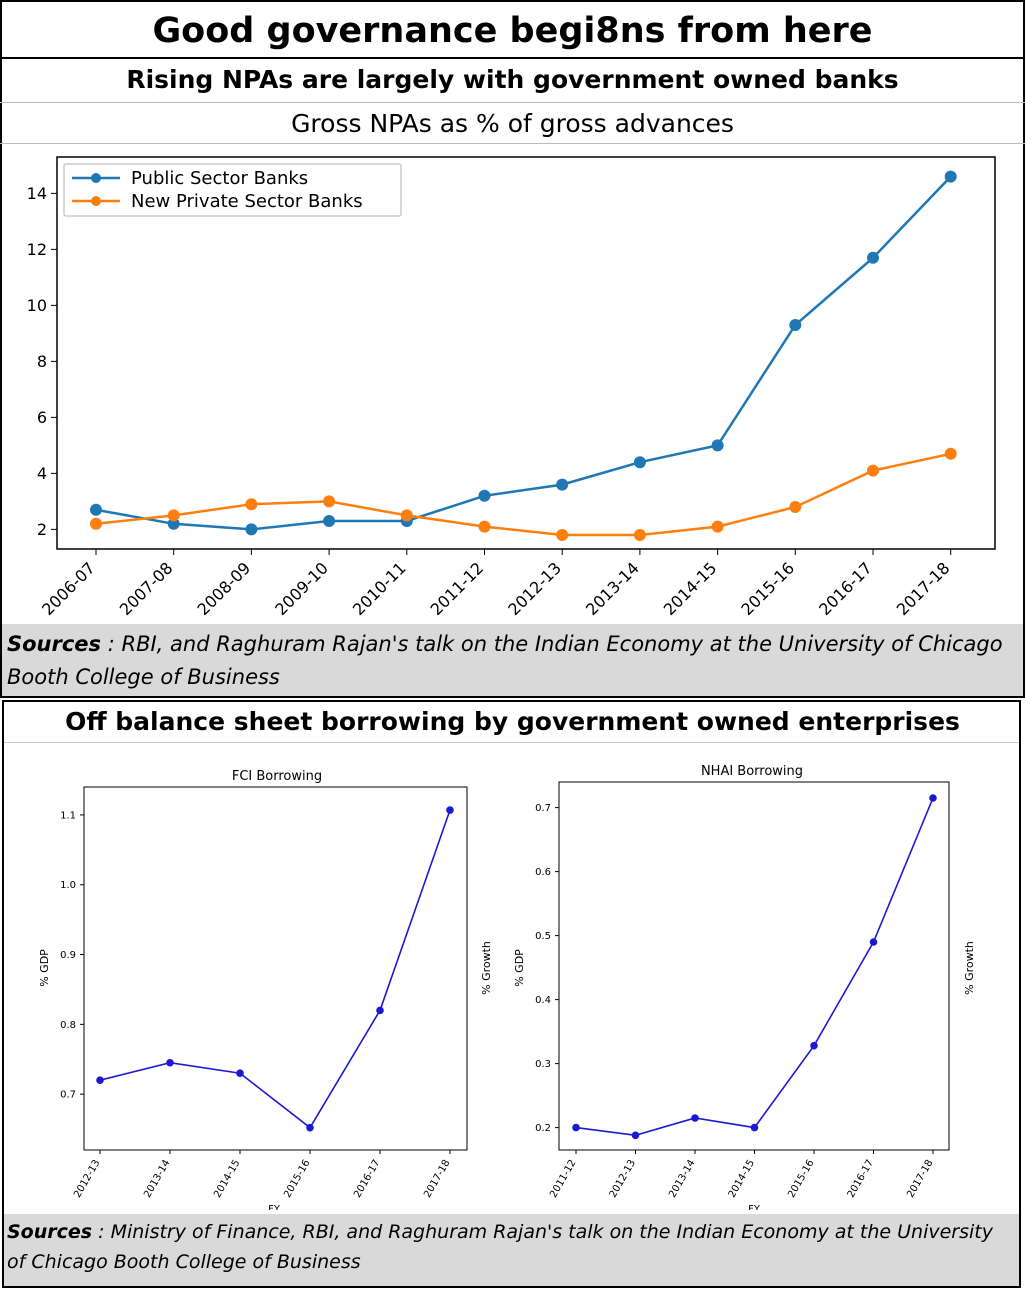 The image size is (1025, 1291). Describe the element at coordinates (146, 588) in the screenshot. I see `npa-xtick-label: 2007-08` at that location.